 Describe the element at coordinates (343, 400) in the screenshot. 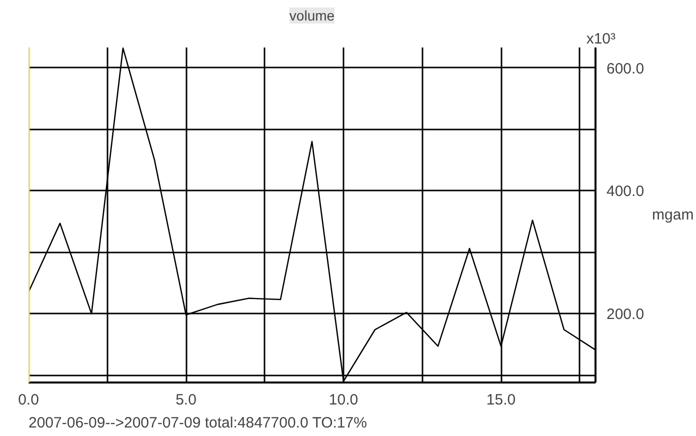

I see `x-tick-label: 10.0` at that location.